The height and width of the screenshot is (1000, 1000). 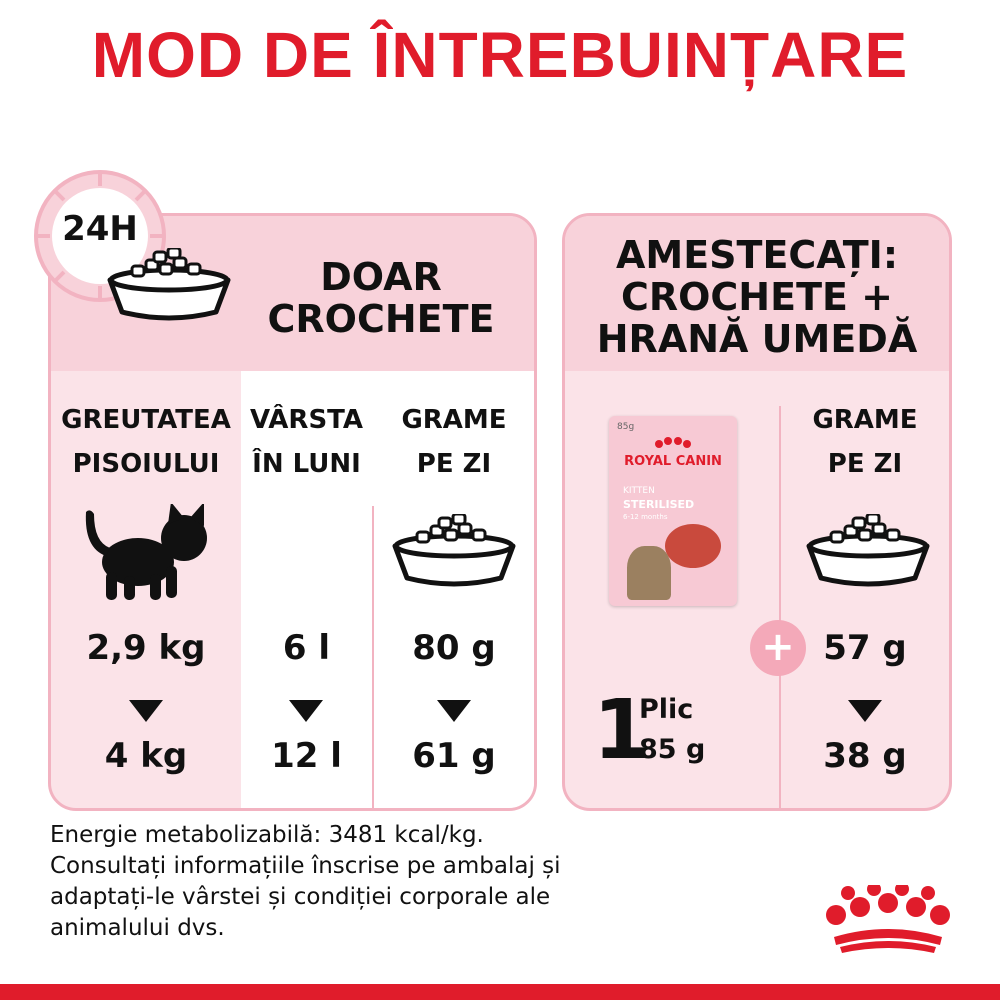 I want to click on grams-to-value: 61 g, so click(x=454, y=756).